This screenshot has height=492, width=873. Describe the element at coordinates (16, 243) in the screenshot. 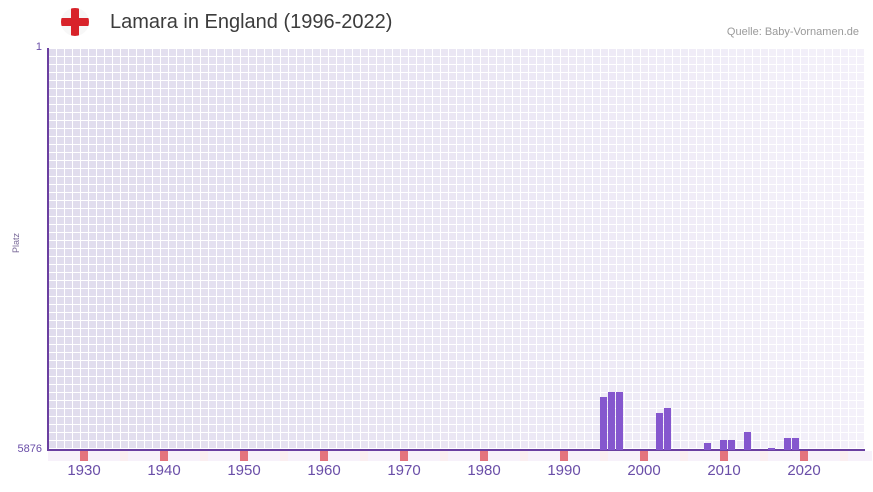

I see `y-axis-title: Platz` at that location.